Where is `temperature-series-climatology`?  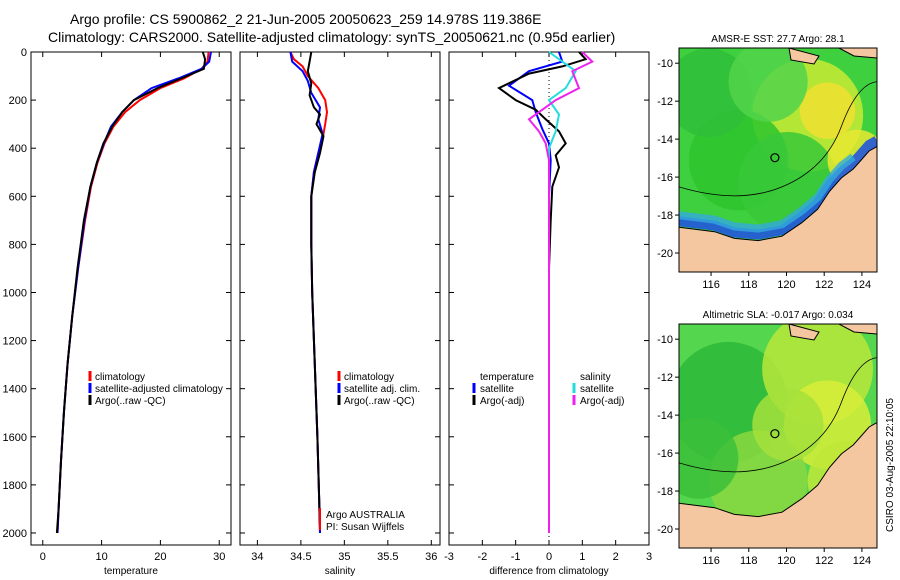
temperature-series-climatology is located at coordinates (133, 292).